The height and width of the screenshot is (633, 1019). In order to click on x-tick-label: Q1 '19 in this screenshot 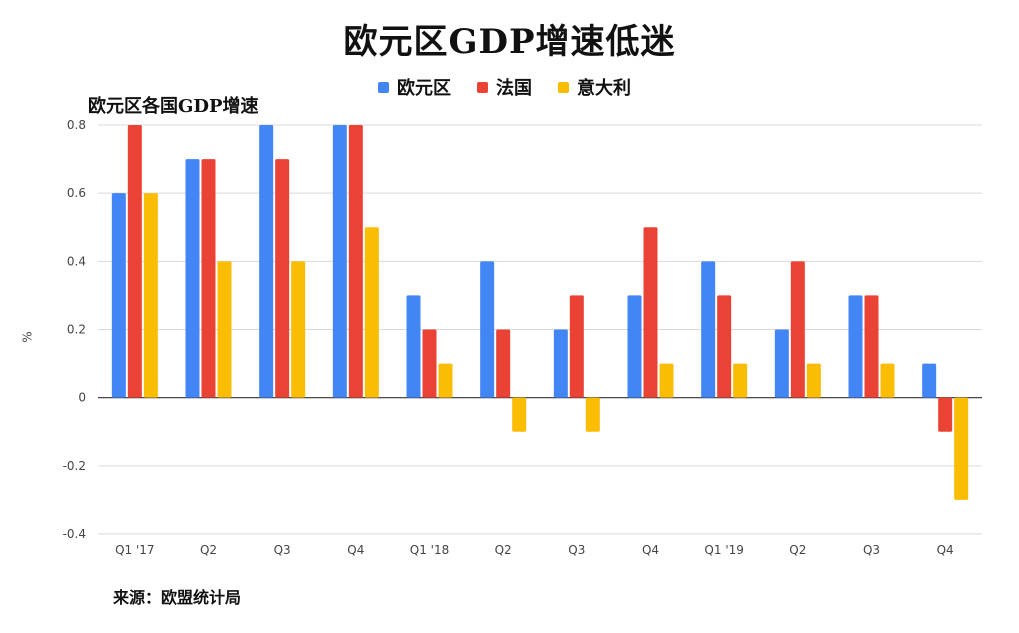, I will do `click(723, 550)`.